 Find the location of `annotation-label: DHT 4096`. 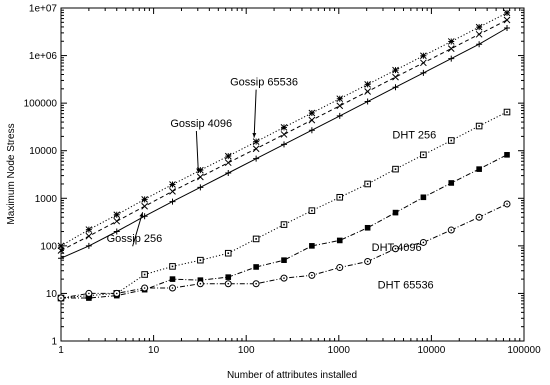

annotation-label: DHT 4096 is located at coordinates (397, 248).